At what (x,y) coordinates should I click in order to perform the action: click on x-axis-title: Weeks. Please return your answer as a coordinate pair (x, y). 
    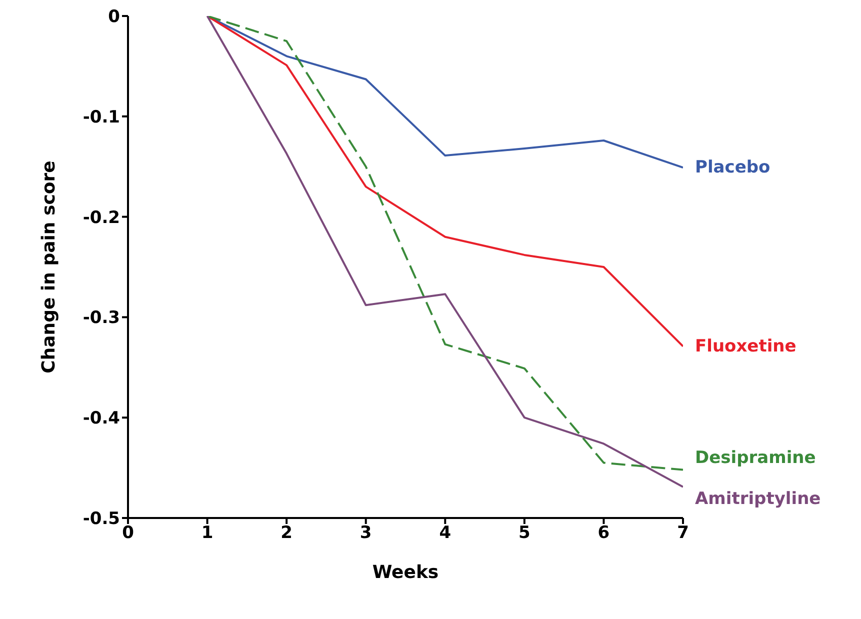
    Looking at the image, I should click on (405, 572).